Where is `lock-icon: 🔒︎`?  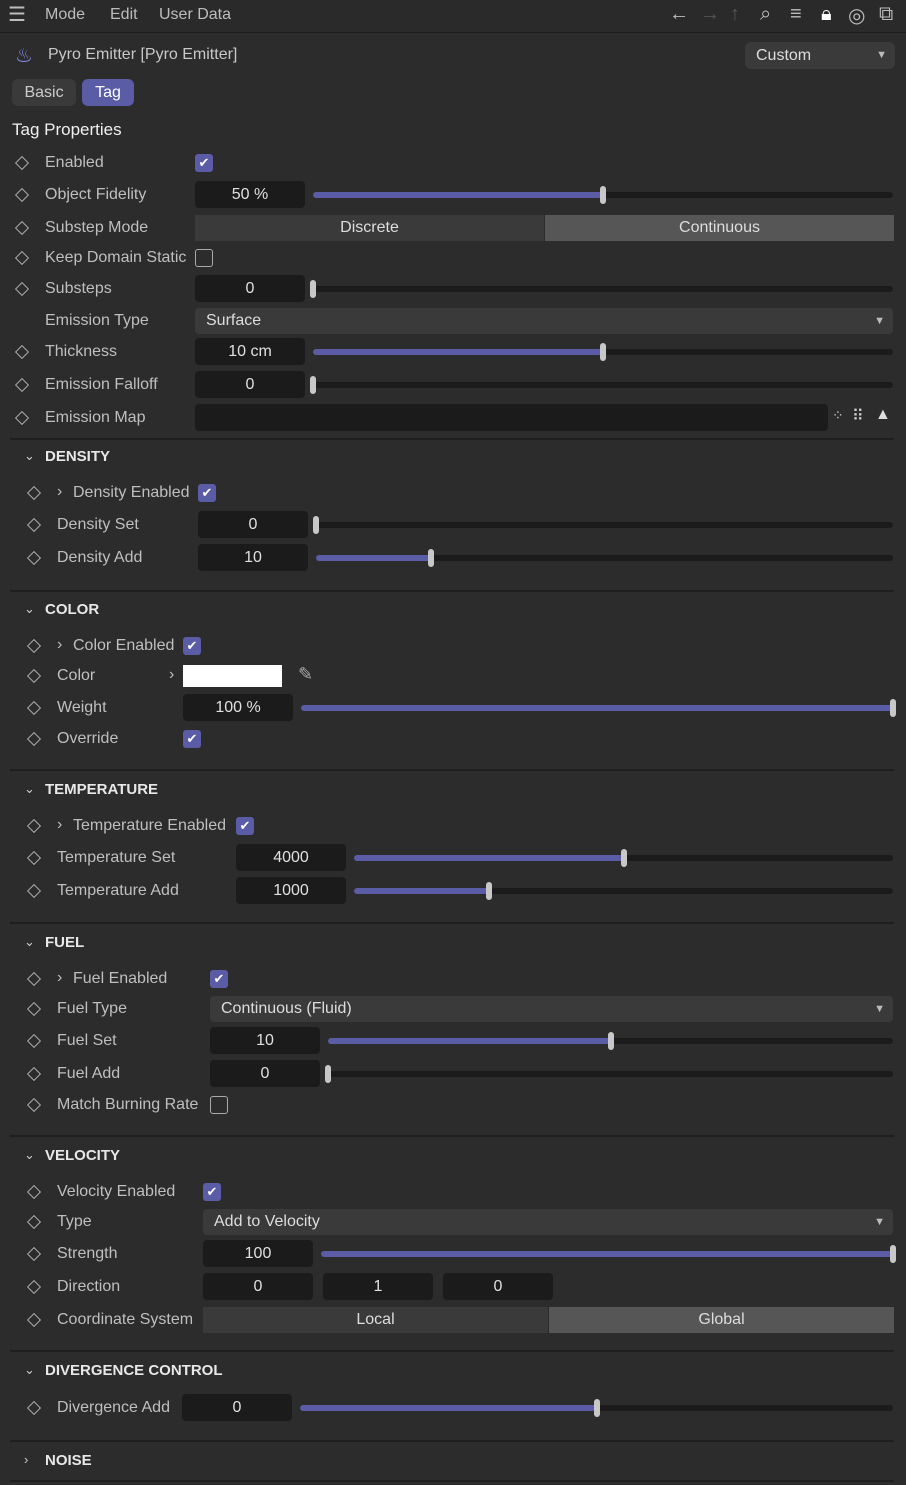
lock-icon: 🔒︎ is located at coordinates (826, 14).